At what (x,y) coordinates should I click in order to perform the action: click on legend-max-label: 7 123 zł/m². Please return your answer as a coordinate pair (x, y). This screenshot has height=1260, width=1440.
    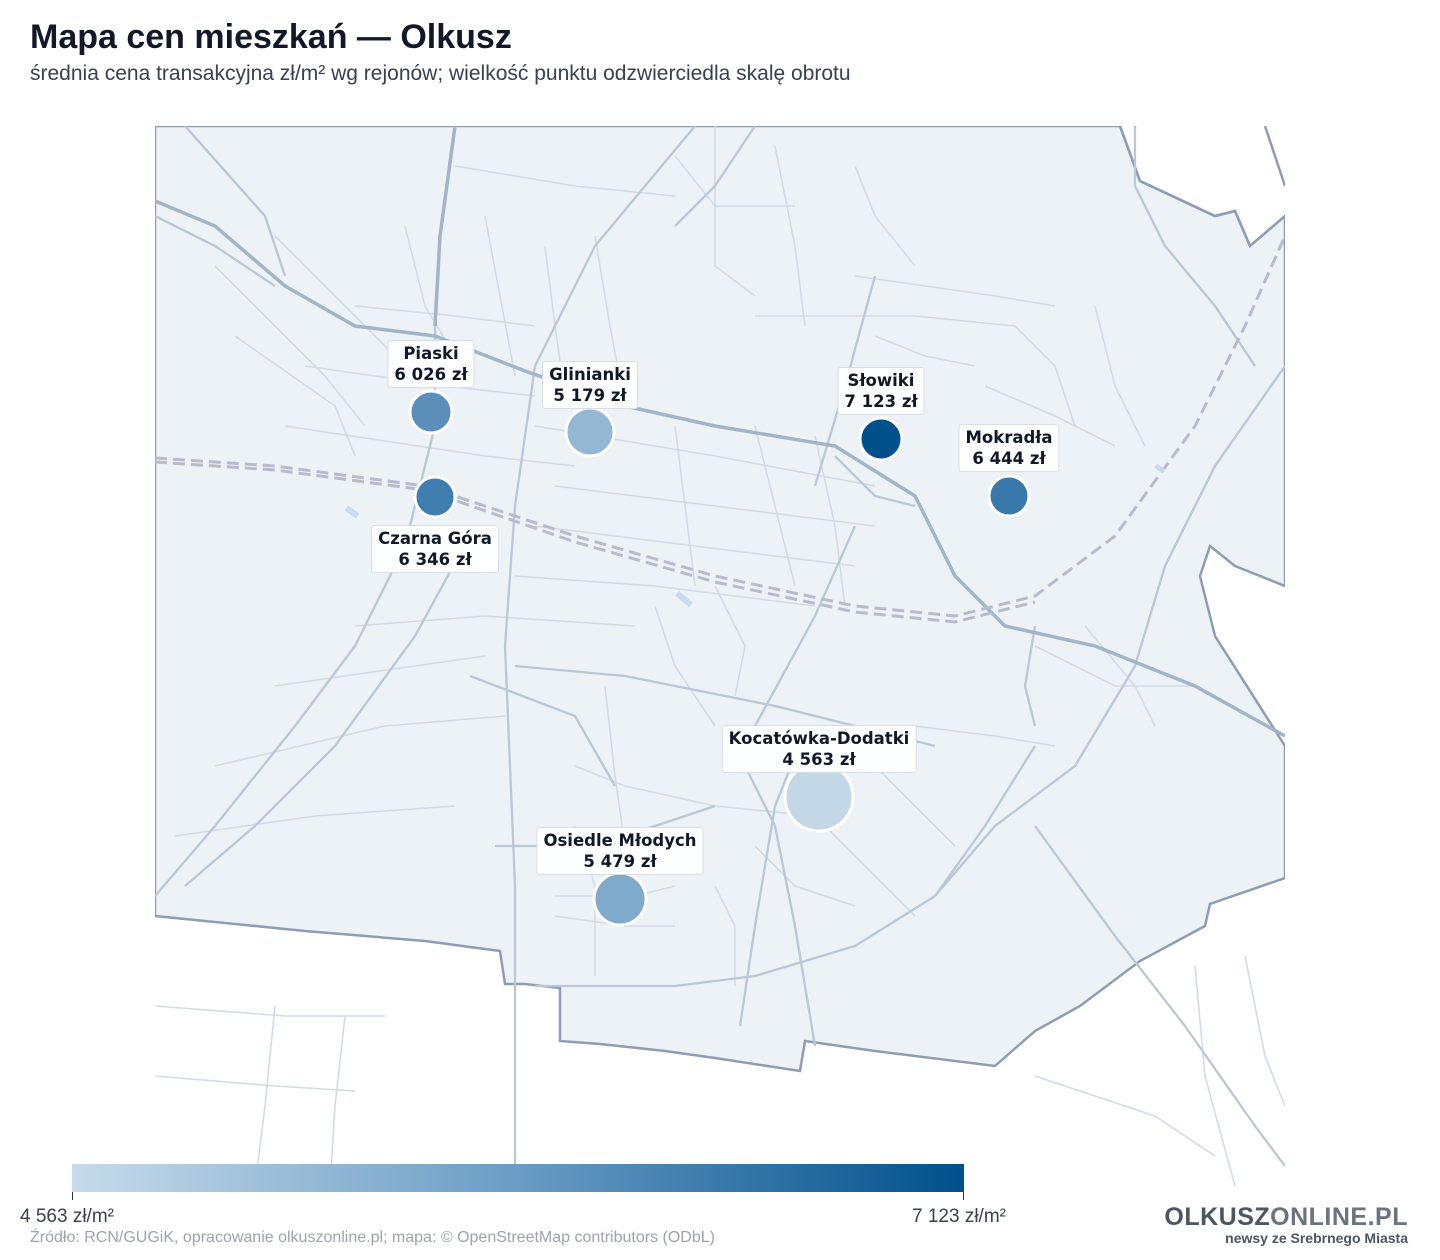
    Looking at the image, I should click on (959, 1217).